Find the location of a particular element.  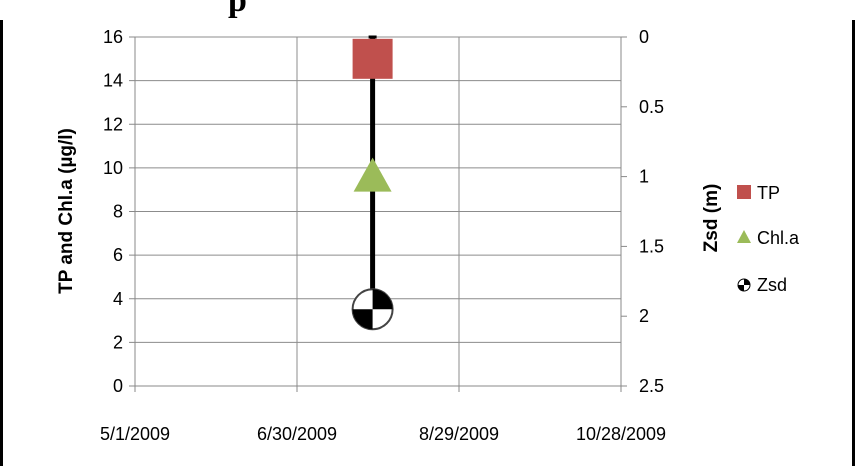

left-axis-title: TP and Chl.a (µg/l) is located at coordinates (66, 211).